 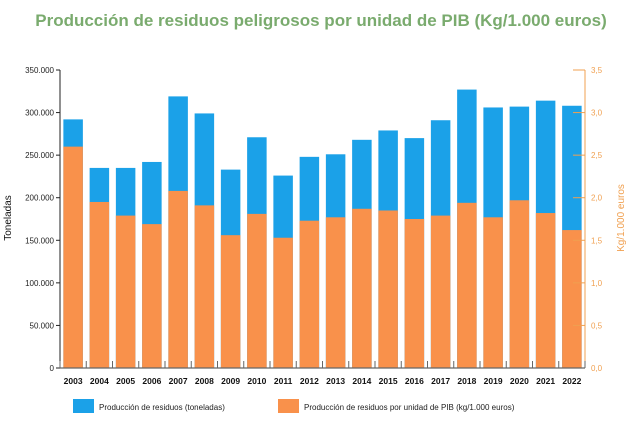 What do you see at coordinates (283, 381) in the screenshot?
I see `x-tick-label-2011: 2011` at bounding box center [283, 381].